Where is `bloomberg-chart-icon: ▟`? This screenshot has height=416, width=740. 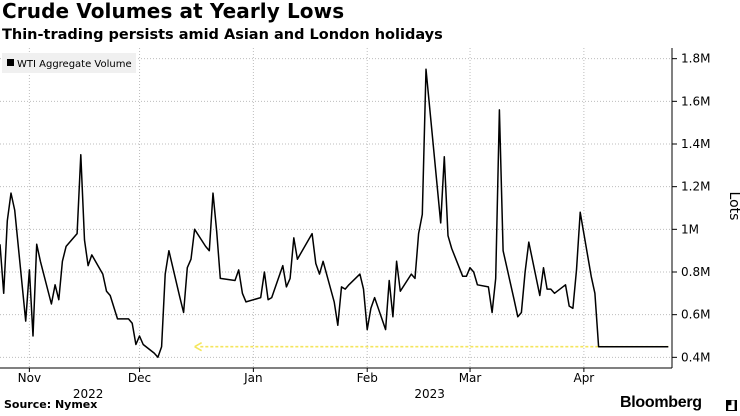
bloomberg-chart-icon: ▟ is located at coordinates (731, 405).